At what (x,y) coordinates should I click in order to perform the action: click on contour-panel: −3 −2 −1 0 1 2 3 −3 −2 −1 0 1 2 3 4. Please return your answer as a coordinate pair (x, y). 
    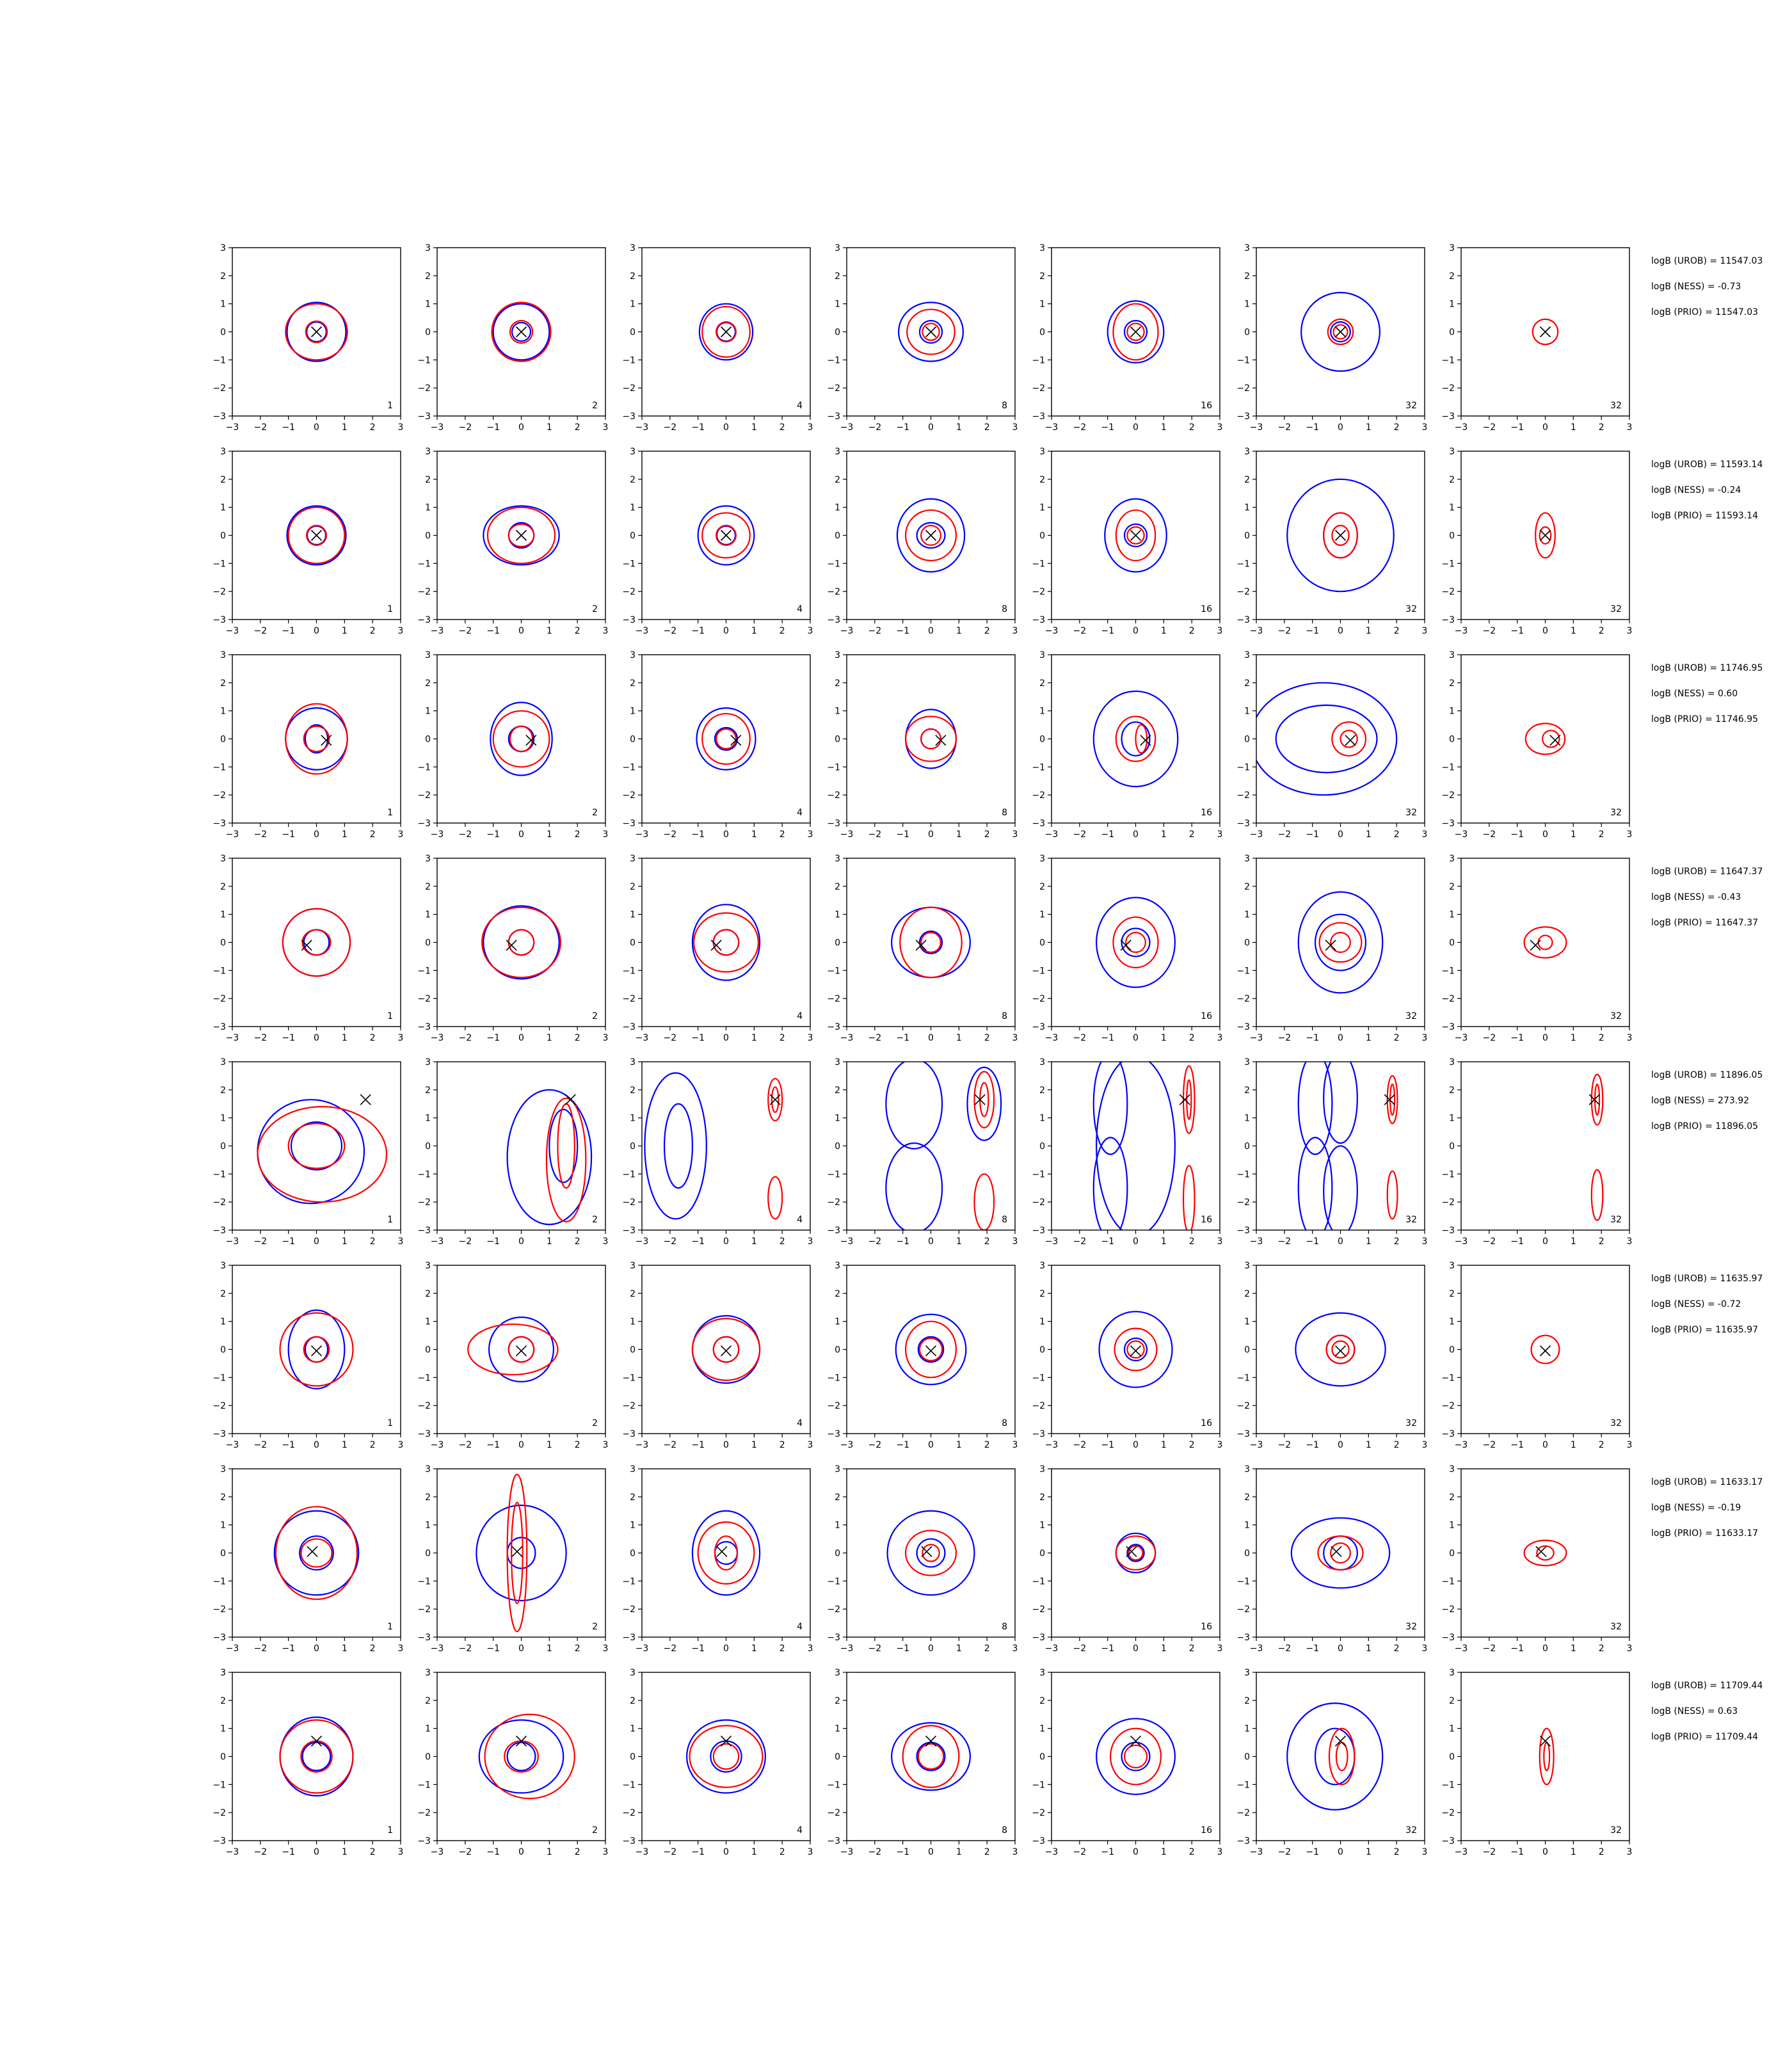
    Looking at the image, I should click on (717, 1559).